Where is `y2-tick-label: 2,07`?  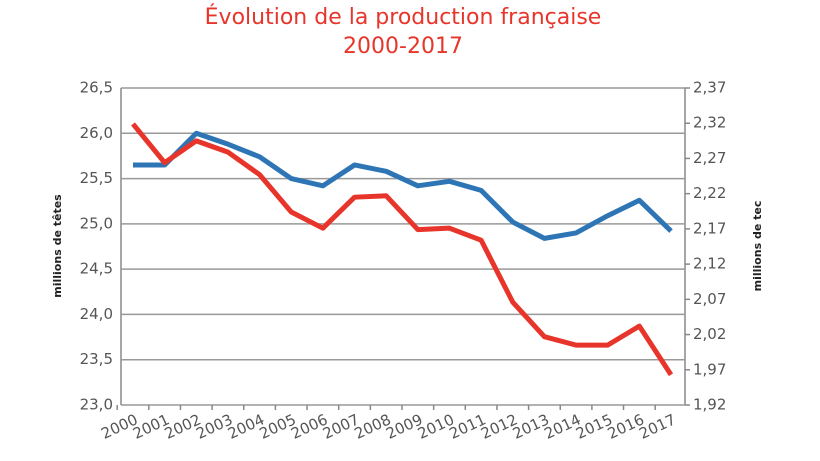 y2-tick-label: 2,07 is located at coordinates (709, 299).